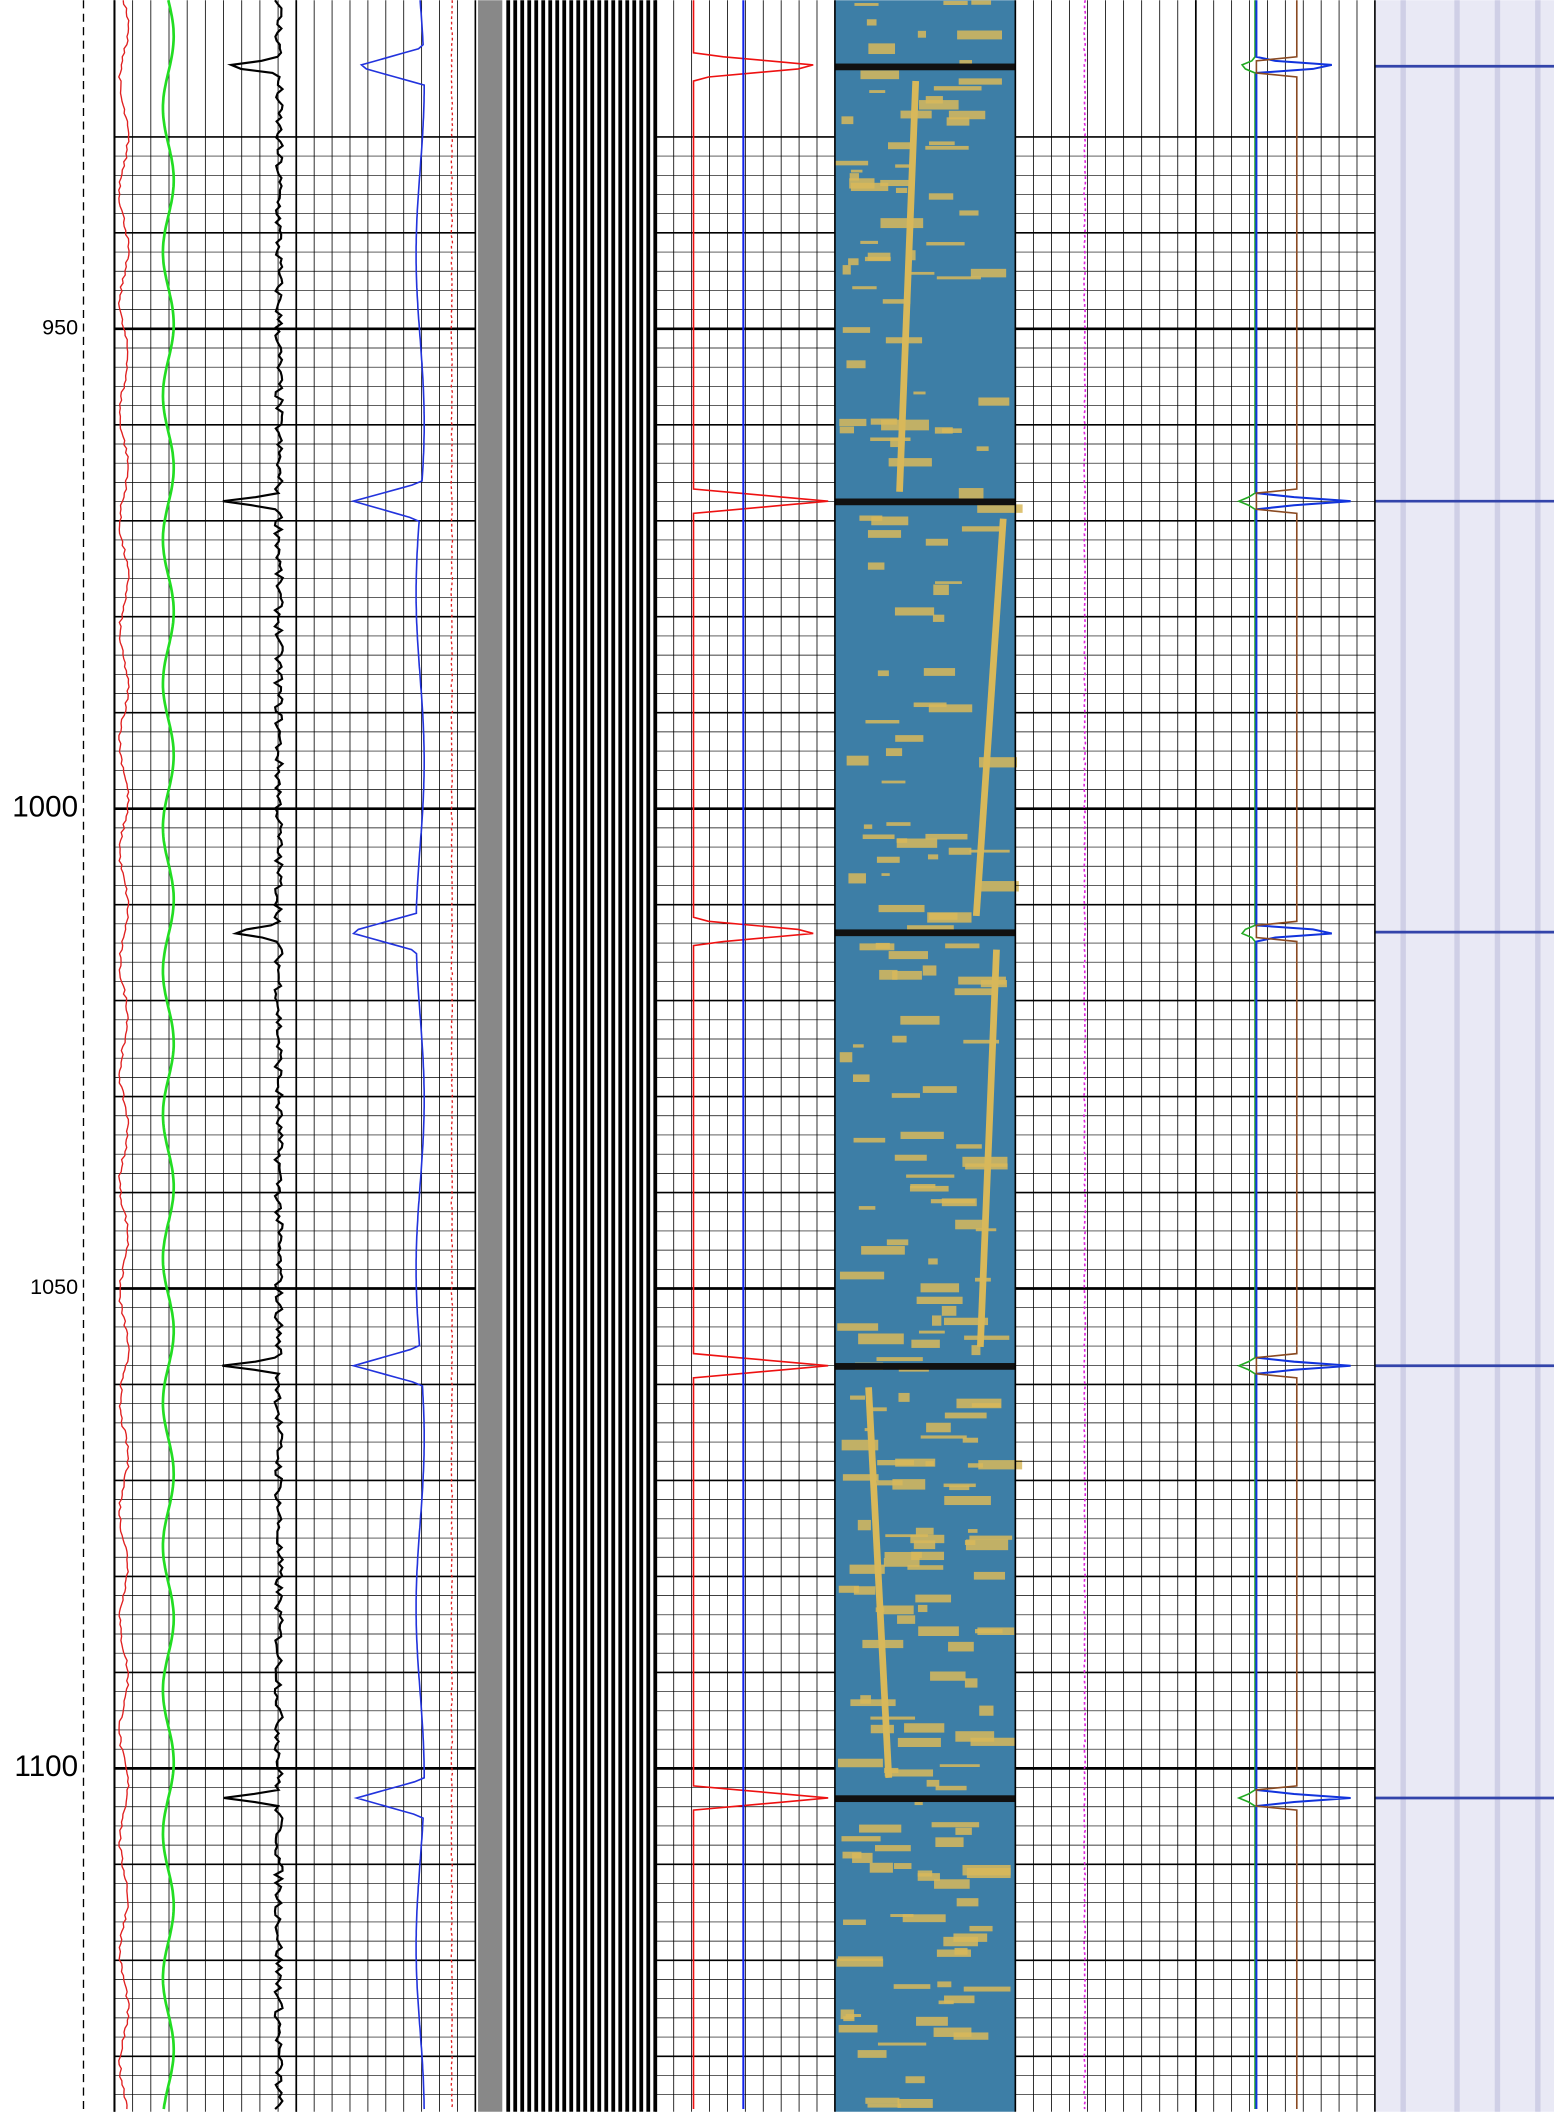  What do you see at coordinates (925, 502) in the screenshot?
I see `image-joint` at bounding box center [925, 502].